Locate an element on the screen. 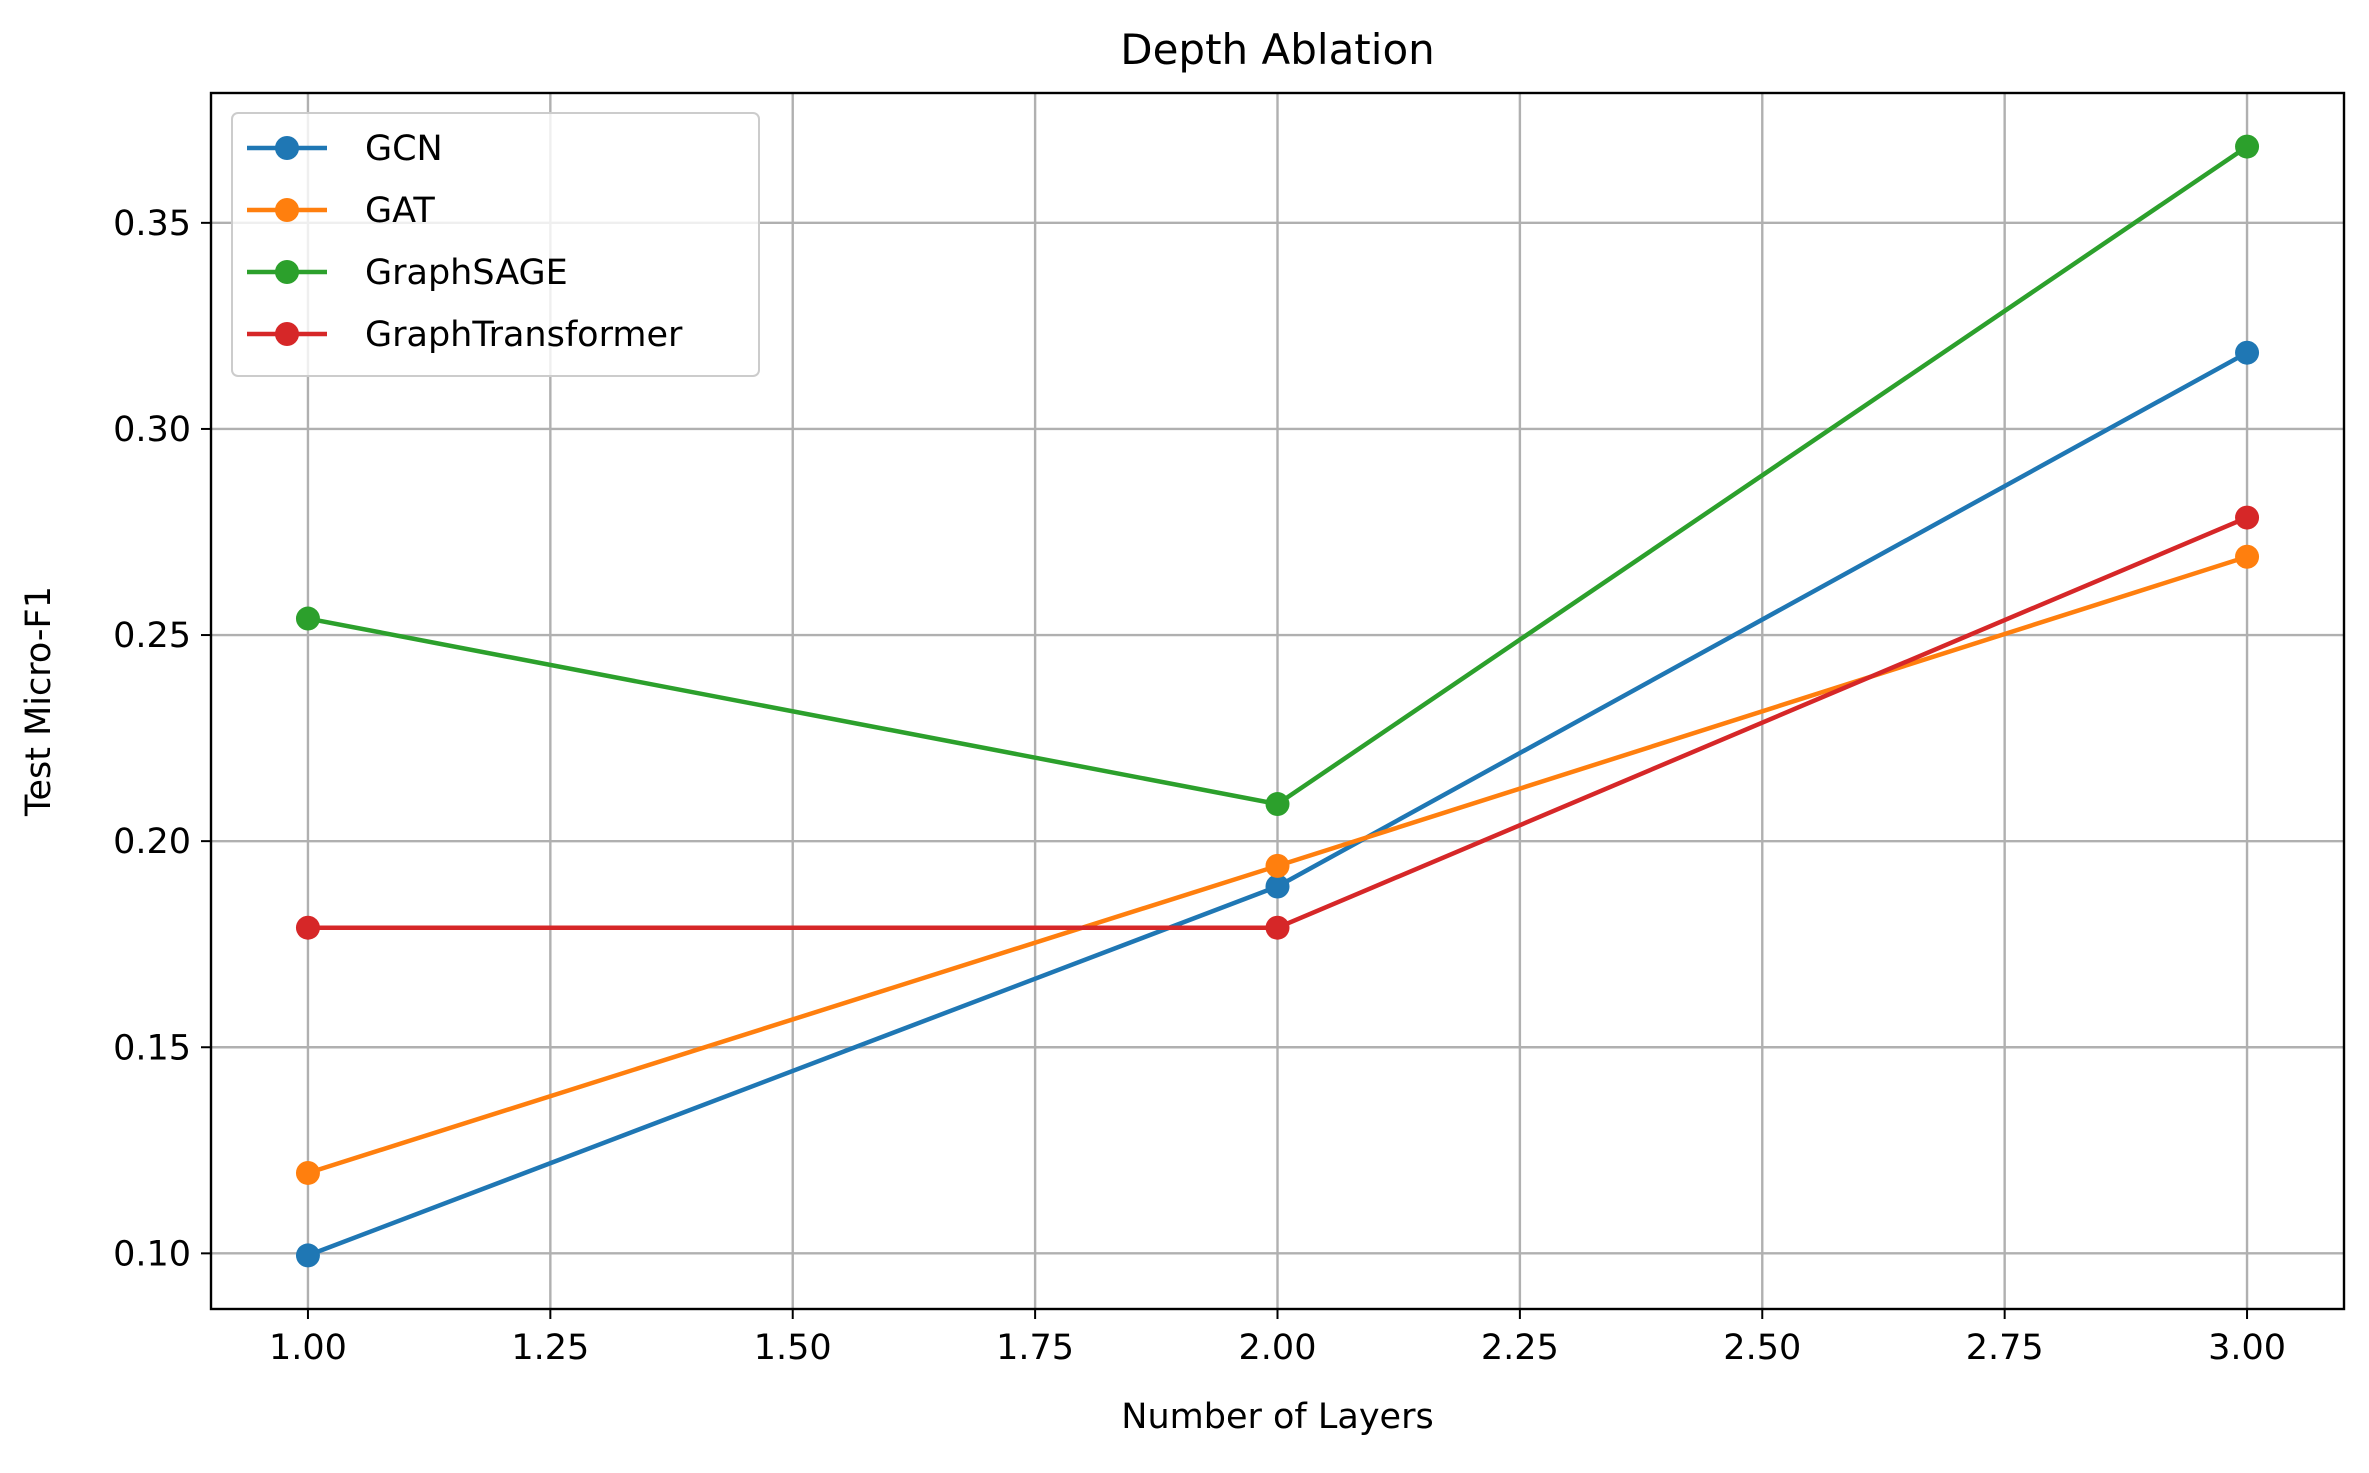 The image size is (2369, 1473). legend: GCN GAT GraphSAGE GraphTransformer is located at coordinates (495, 244).